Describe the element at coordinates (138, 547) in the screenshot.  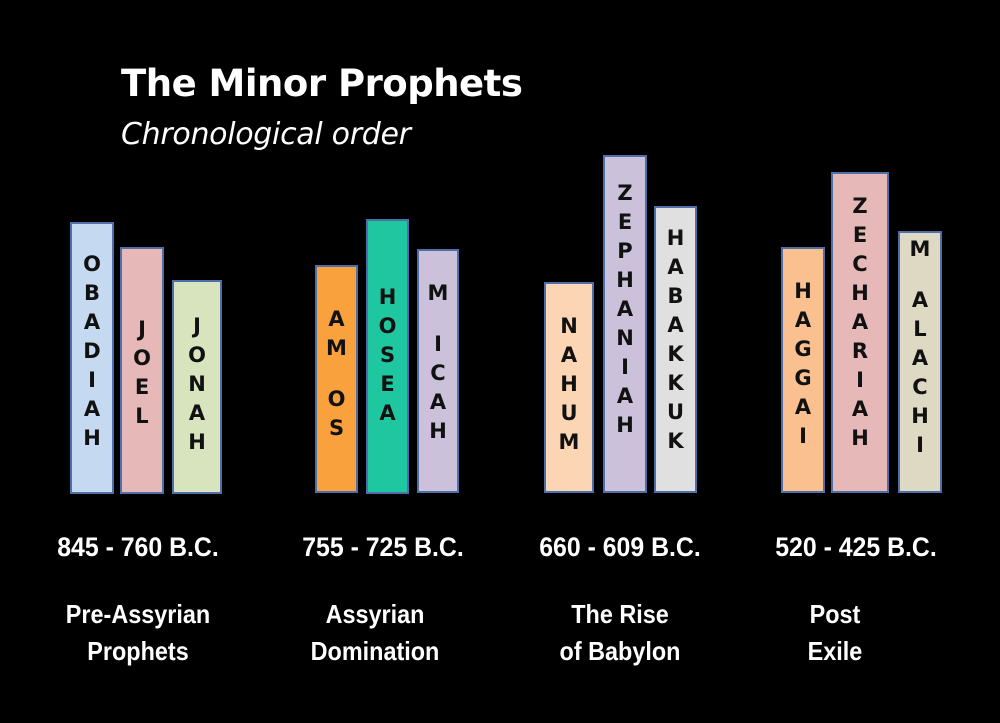
I see `dates-pre-assyrian: 845 - 760 B.C.` at that location.